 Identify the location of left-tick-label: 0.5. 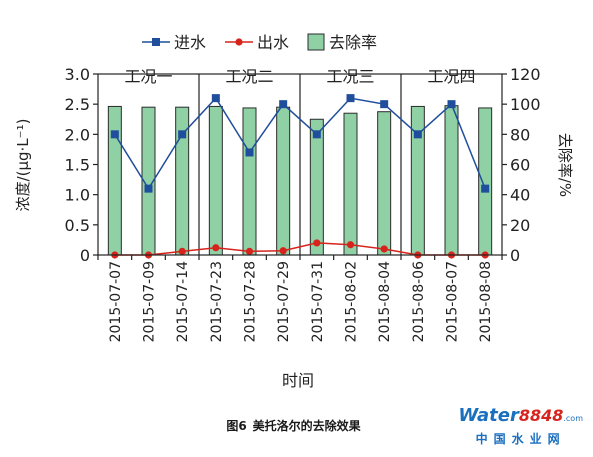
(77, 225).